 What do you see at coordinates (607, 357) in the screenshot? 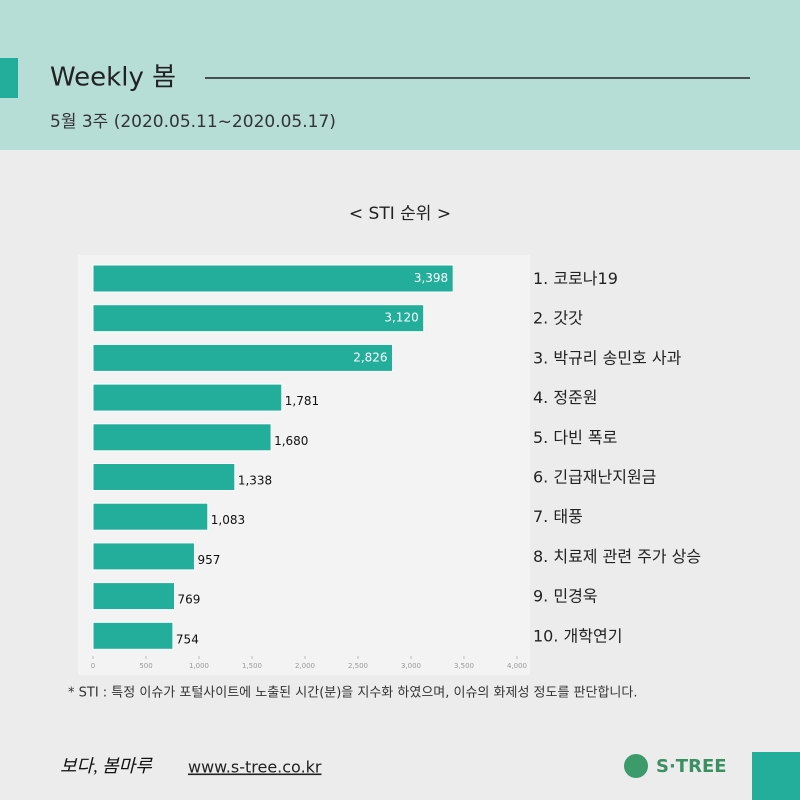
I see `category-label: 3. 박규리 송민호 사과` at bounding box center [607, 357].